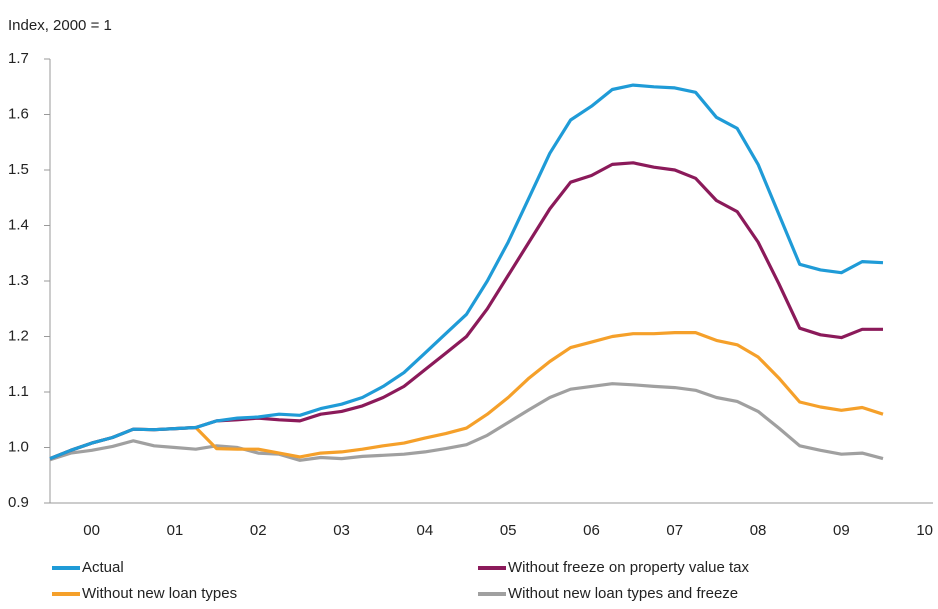 The height and width of the screenshot is (609, 938). What do you see at coordinates (103, 567) in the screenshot?
I see `legend-label: Actual` at bounding box center [103, 567].